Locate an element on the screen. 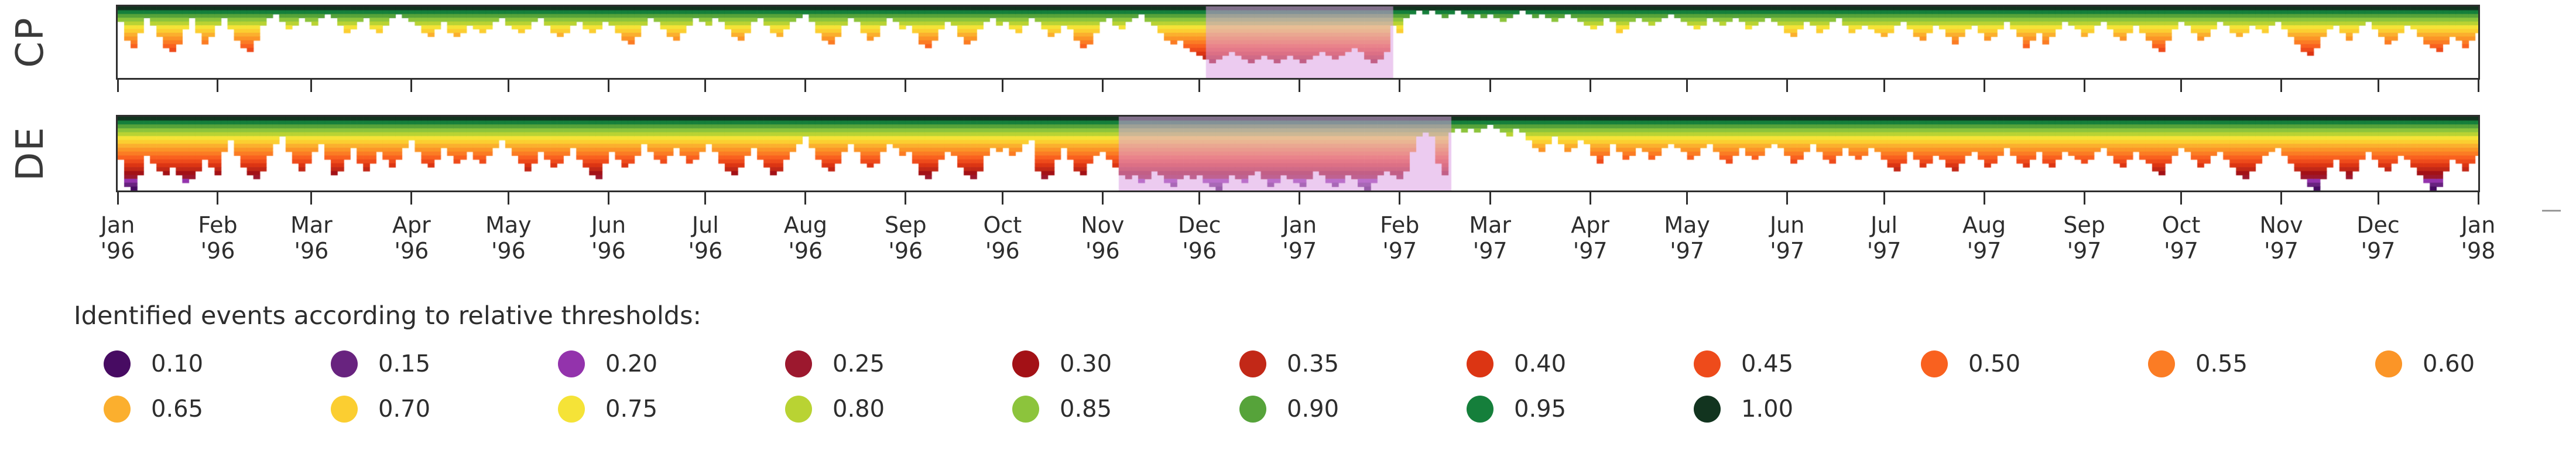 This screenshot has height=463, width=2576. cp-event-strip is located at coordinates (1298, 42).